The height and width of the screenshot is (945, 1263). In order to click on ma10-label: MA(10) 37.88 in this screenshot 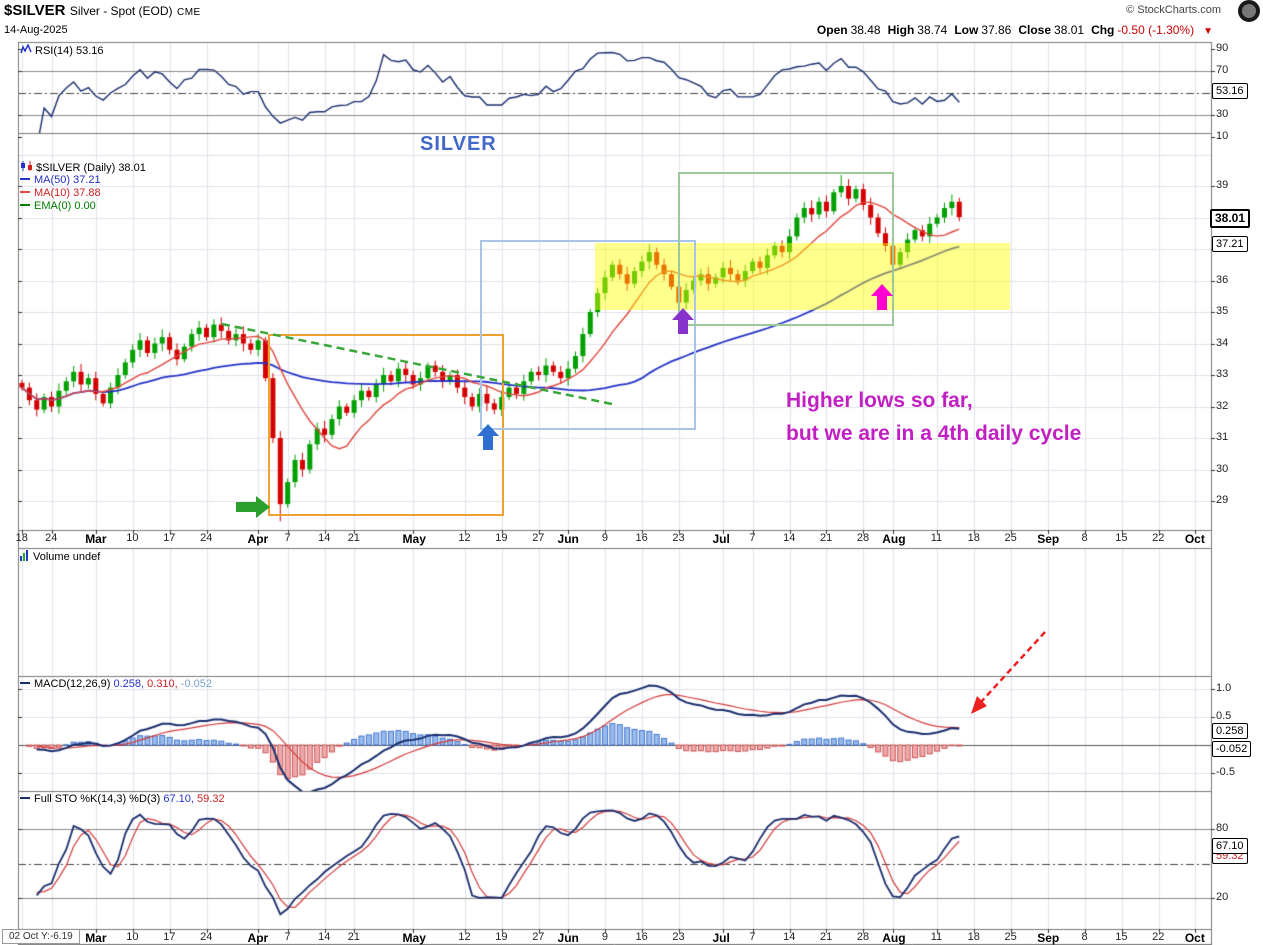, I will do `click(67, 193)`.